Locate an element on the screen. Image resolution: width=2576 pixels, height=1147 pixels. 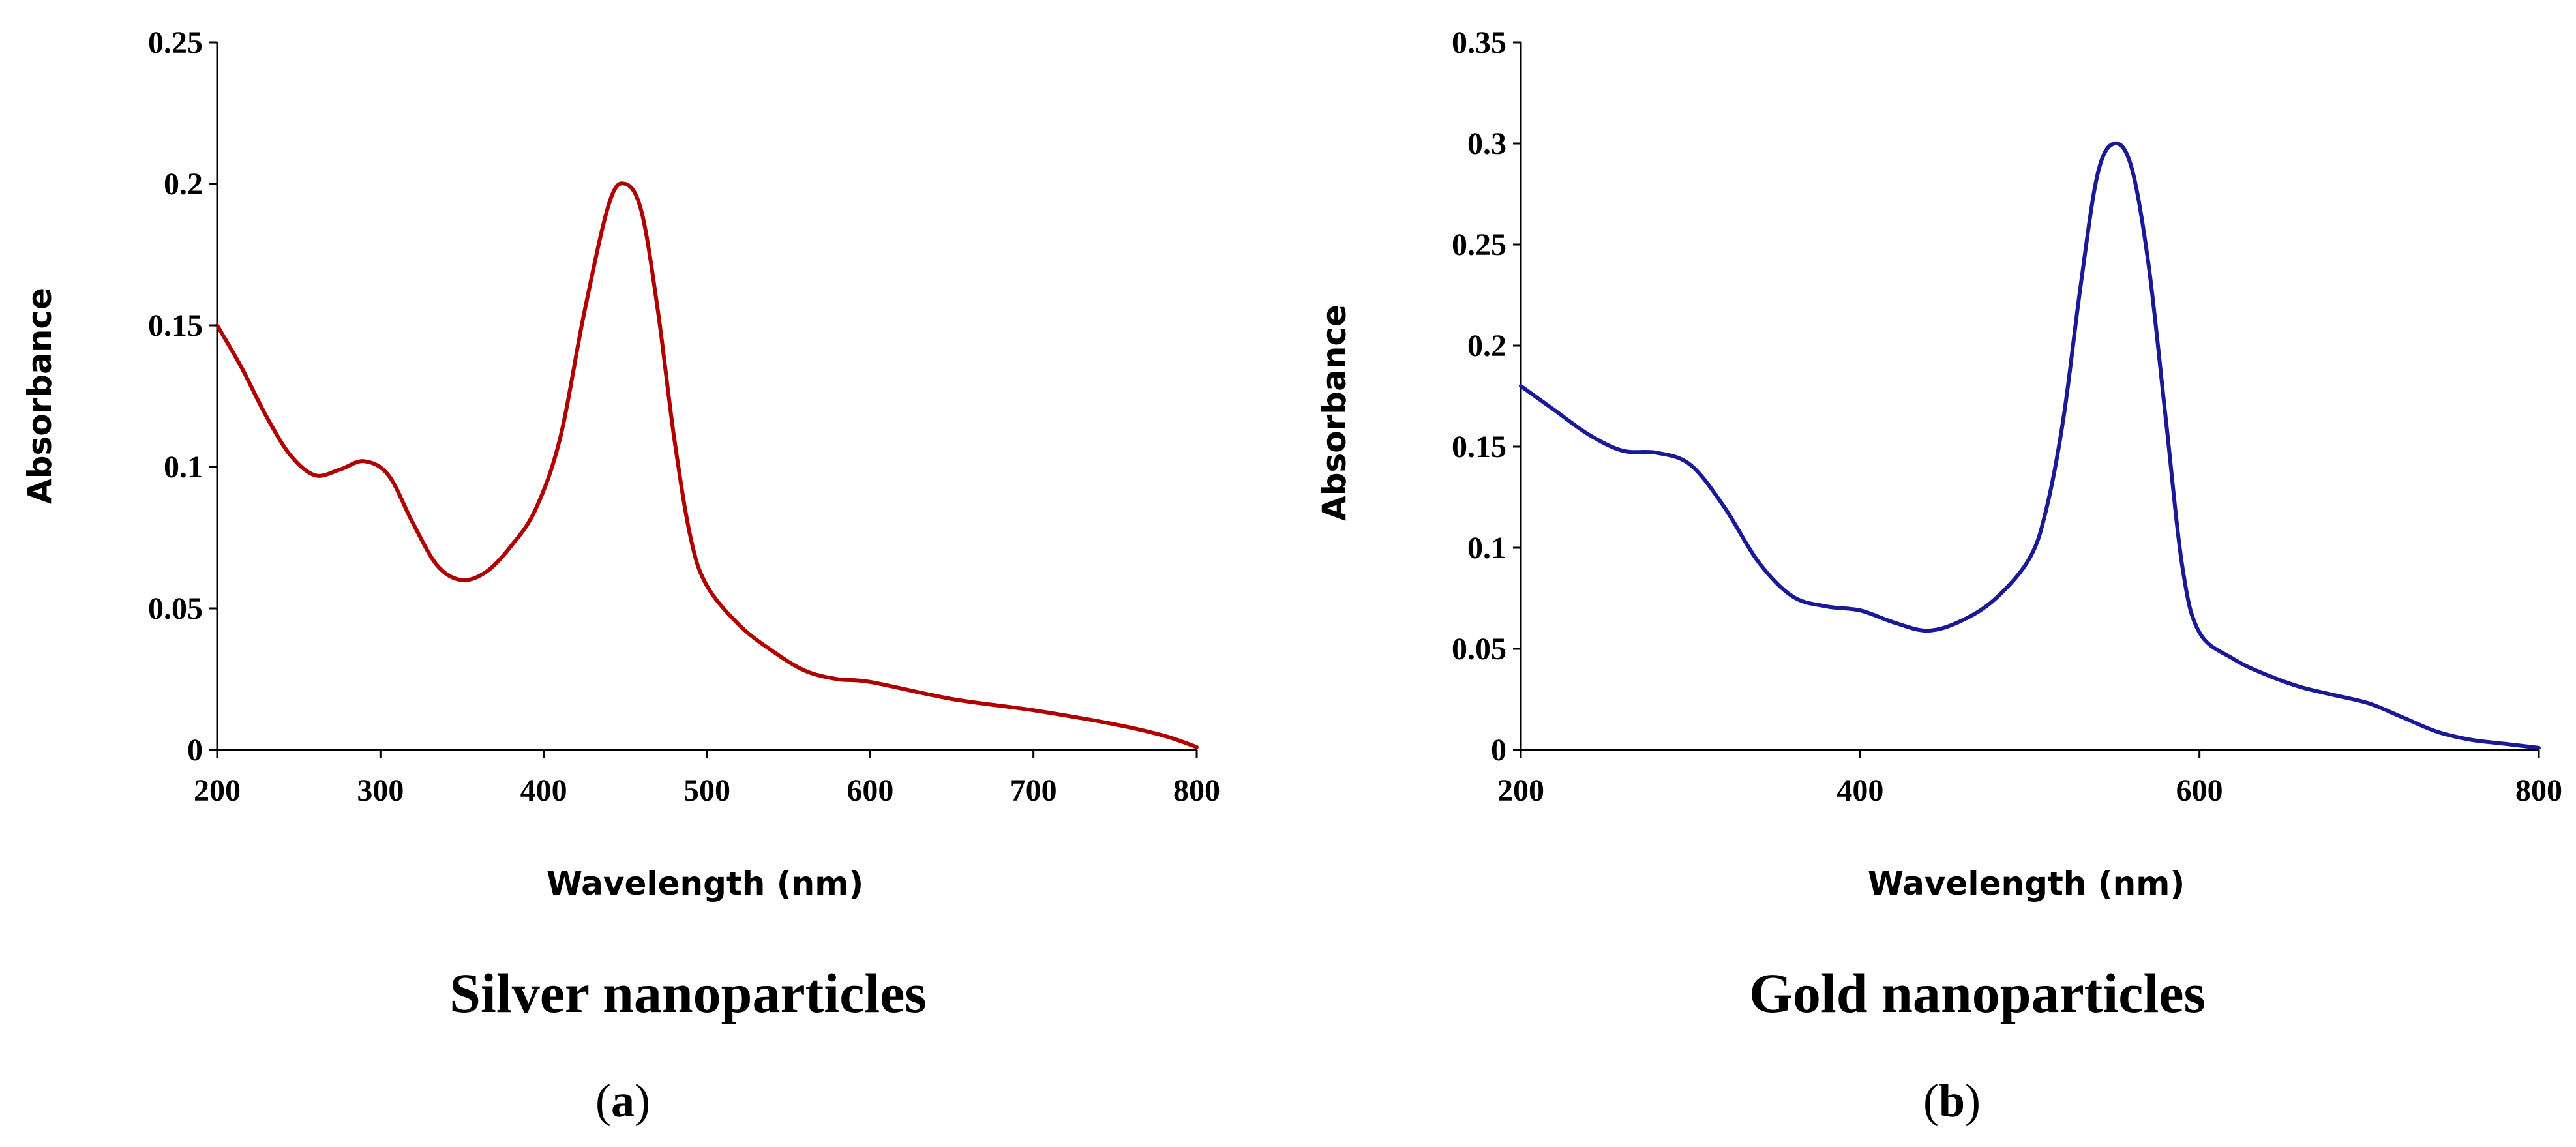
panel-title-gold: Gold nanoparticles is located at coordinates (1977, 993).